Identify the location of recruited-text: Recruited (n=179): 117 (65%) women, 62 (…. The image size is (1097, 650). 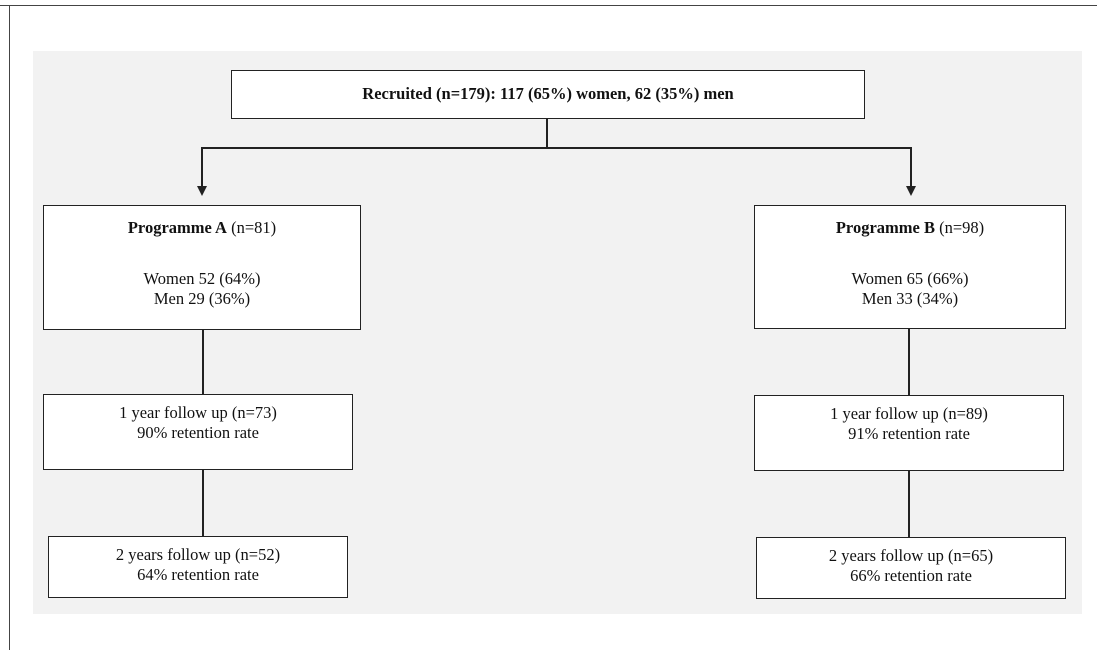
(548, 93).